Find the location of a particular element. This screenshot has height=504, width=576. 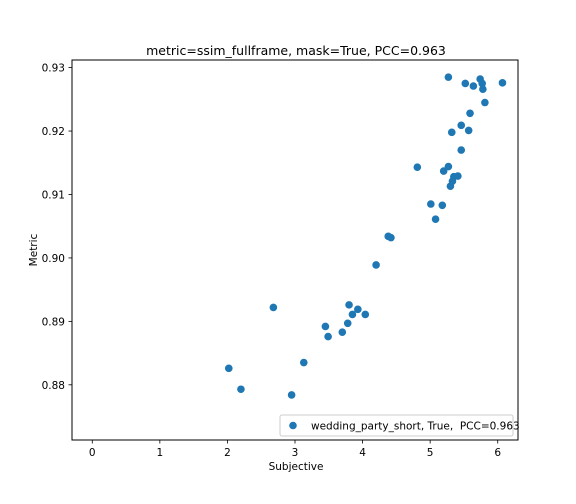

legend-entry-label: wedding_party_short, True, PCC=0.963 is located at coordinates (415, 427).